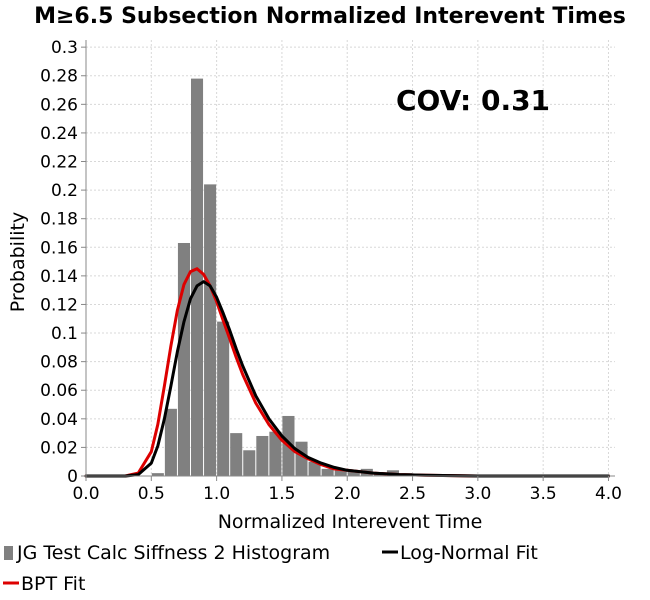 The height and width of the screenshot is (600, 650). I want to click on x-ticks: 0.0 0.5 1.0 1.5 2.0 2.5 3.0 3.5 4.0, so click(347, 490).